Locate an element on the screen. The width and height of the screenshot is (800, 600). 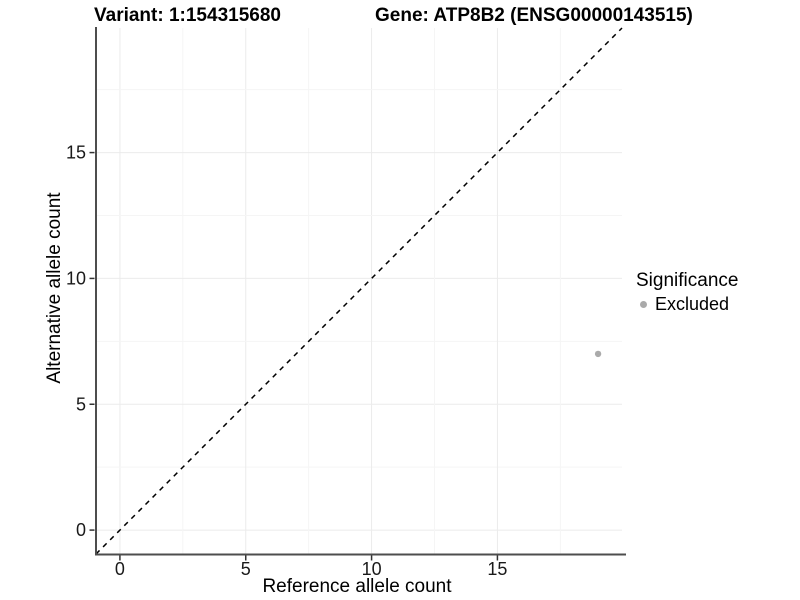
x-tick-label: 15 is located at coordinates (497, 569).